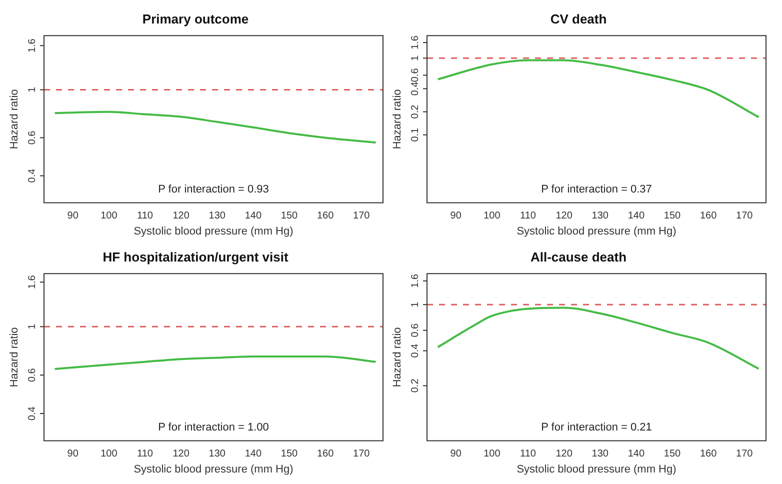 This screenshot has height=484, width=782. What do you see at coordinates (415, 134) in the screenshot?
I see `y-tick-label: 0.1` at bounding box center [415, 134].